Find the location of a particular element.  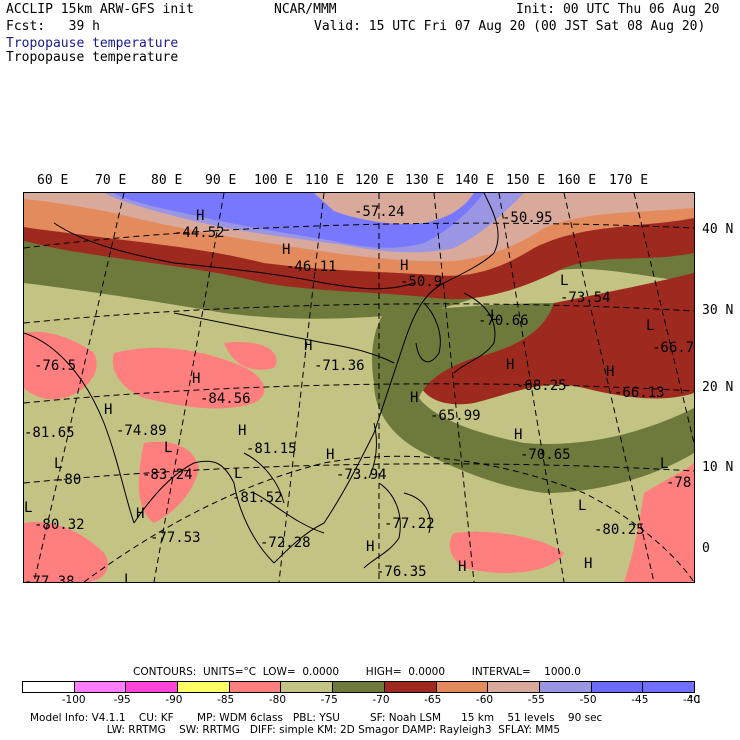

value-label: -66.74 is located at coordinates (673, 348).